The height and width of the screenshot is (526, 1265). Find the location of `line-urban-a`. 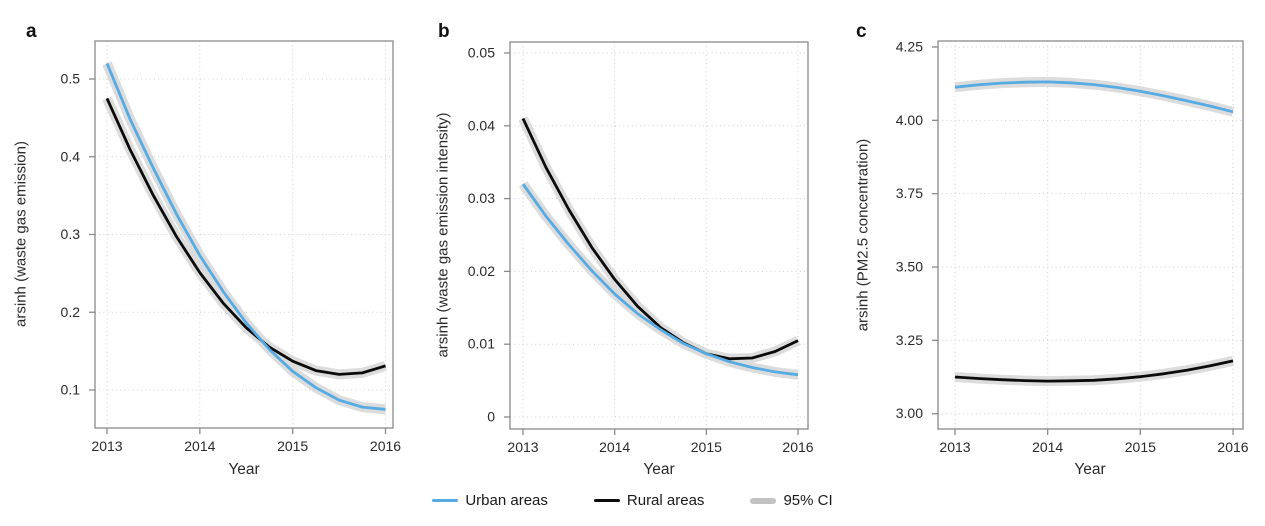

line-urban-a is located at coordinates (245, 236).